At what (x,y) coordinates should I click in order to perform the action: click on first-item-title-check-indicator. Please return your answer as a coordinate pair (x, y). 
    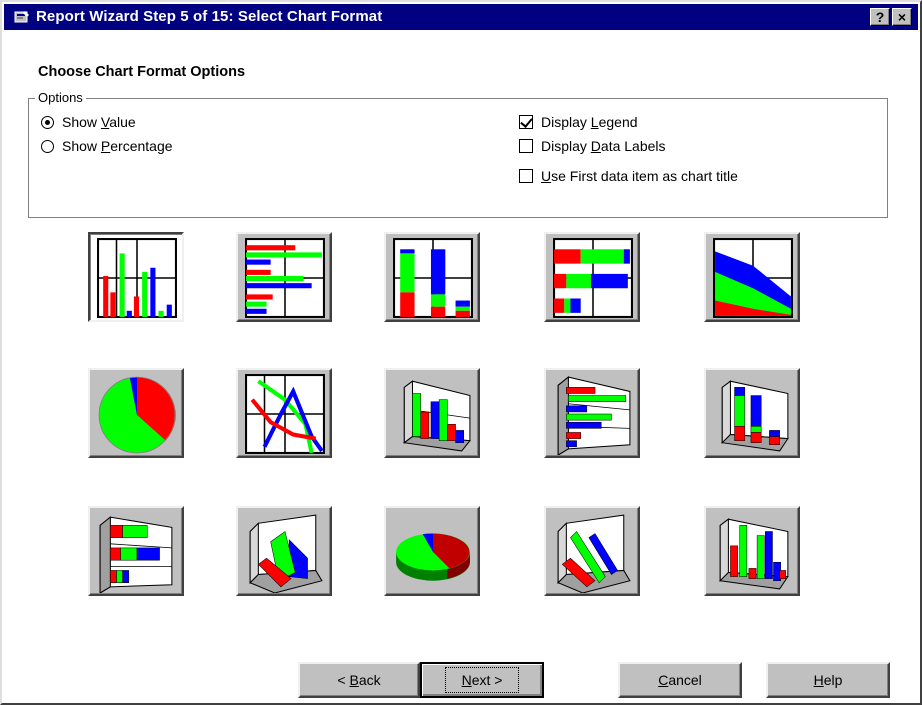
    Looking at the image, I should click on (526, 176).